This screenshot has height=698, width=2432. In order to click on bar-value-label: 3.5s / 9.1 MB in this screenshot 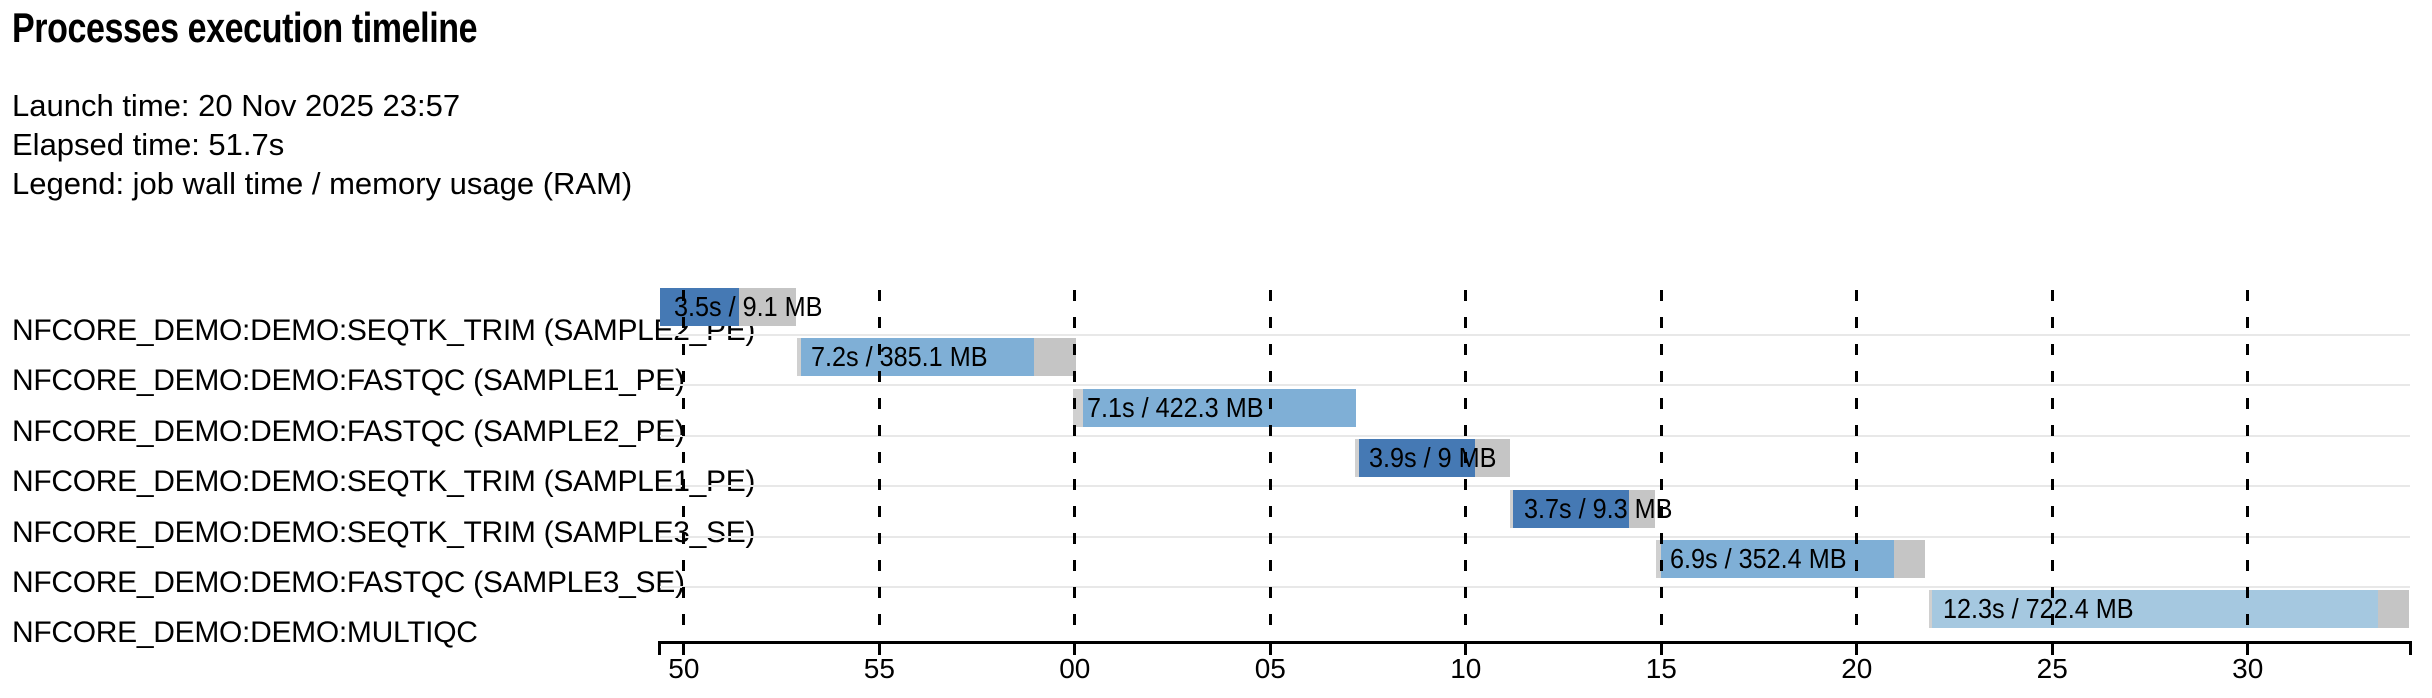, I will do `click(748, 306)`.